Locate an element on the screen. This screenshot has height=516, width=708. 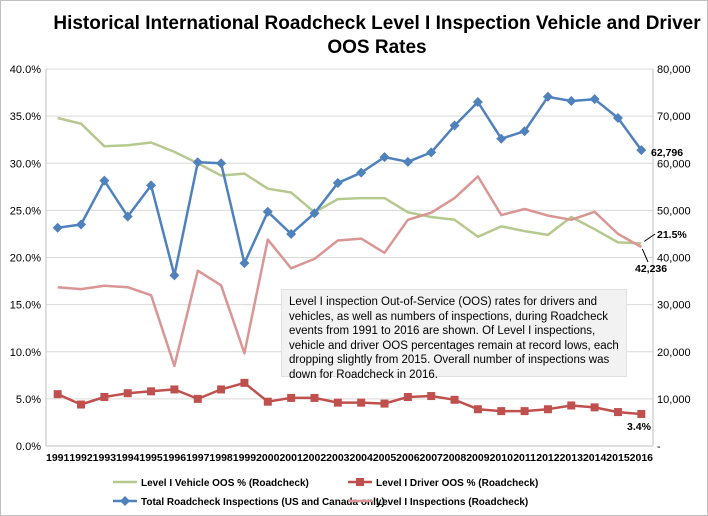
annotation-total-last: 62,796 is located at coordinates (667, 153).